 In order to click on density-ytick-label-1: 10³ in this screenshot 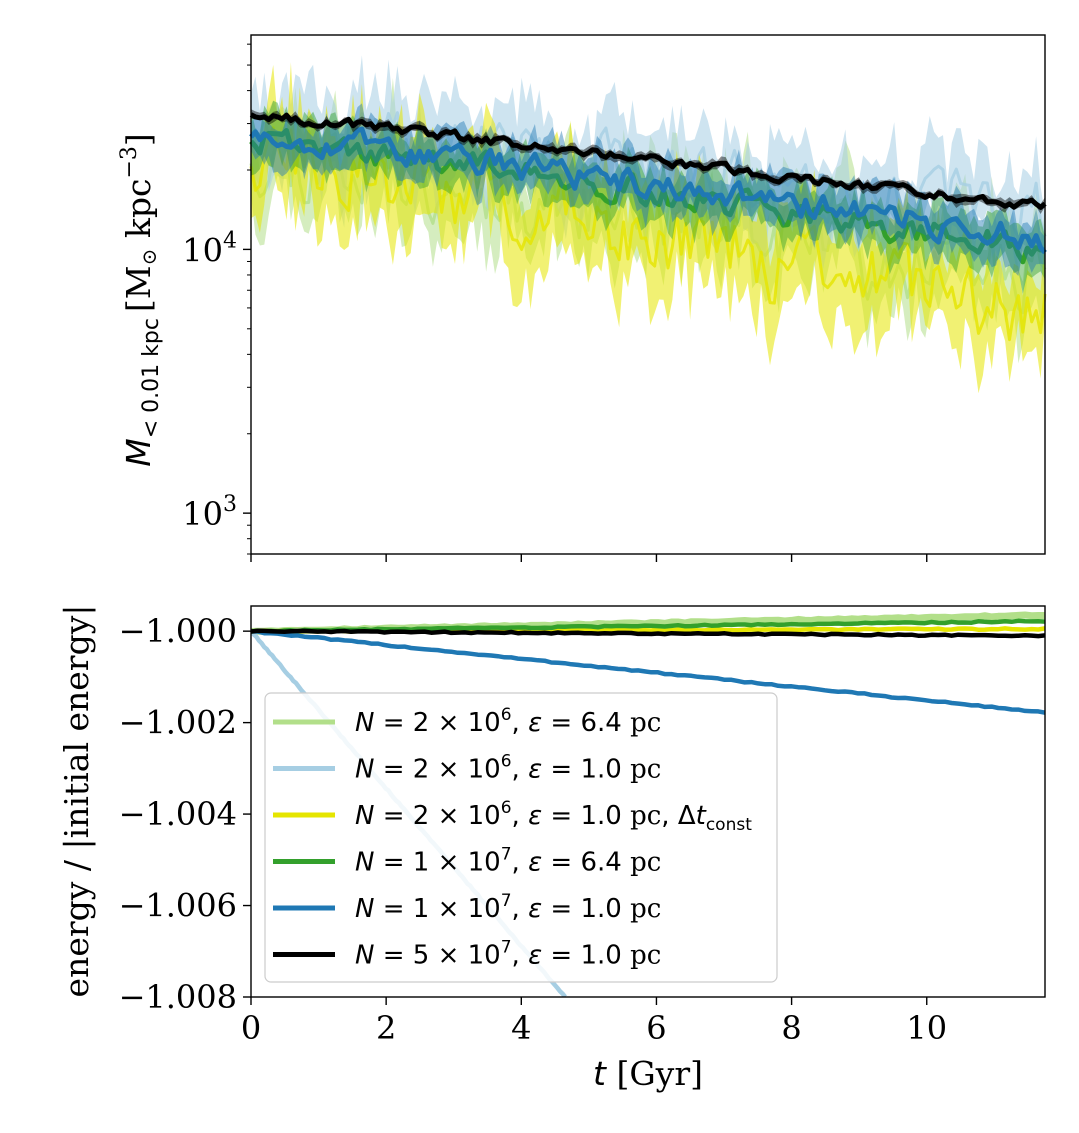, I will do `click(209, 512)`.